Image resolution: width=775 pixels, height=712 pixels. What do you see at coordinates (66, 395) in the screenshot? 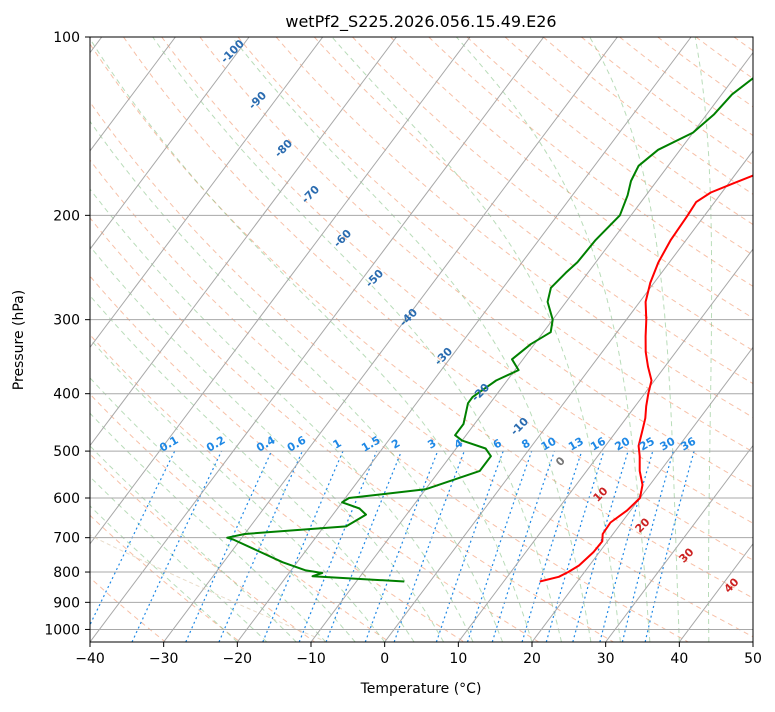
I see `y-tick-label: 400` at bounding box center [66, 395].